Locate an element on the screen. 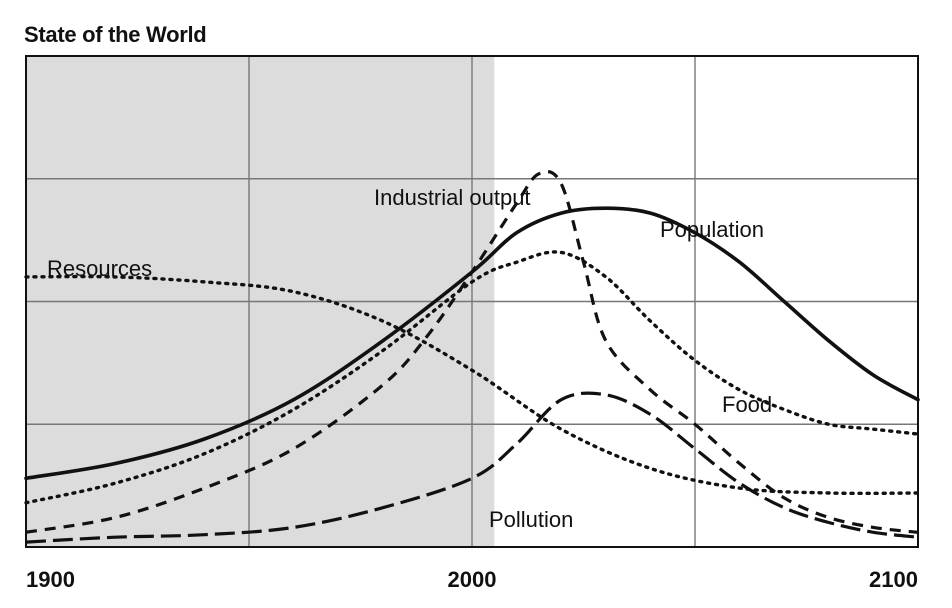 The image size is (952, 608). annotation-food: Food is located at coordinates (747, 404).